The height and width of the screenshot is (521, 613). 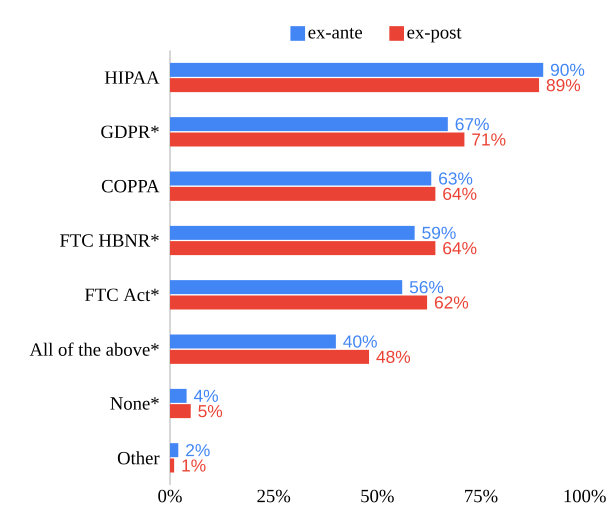 I want to click on x-tick-label: 25%, so click(x=273, y=496).